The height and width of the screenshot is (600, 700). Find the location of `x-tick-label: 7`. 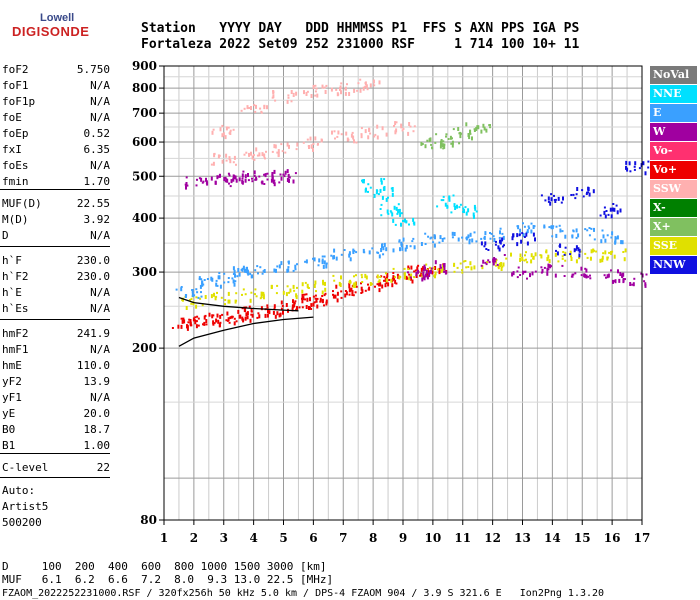

x-tick-label: 7 is located at coordinates (343, 538).